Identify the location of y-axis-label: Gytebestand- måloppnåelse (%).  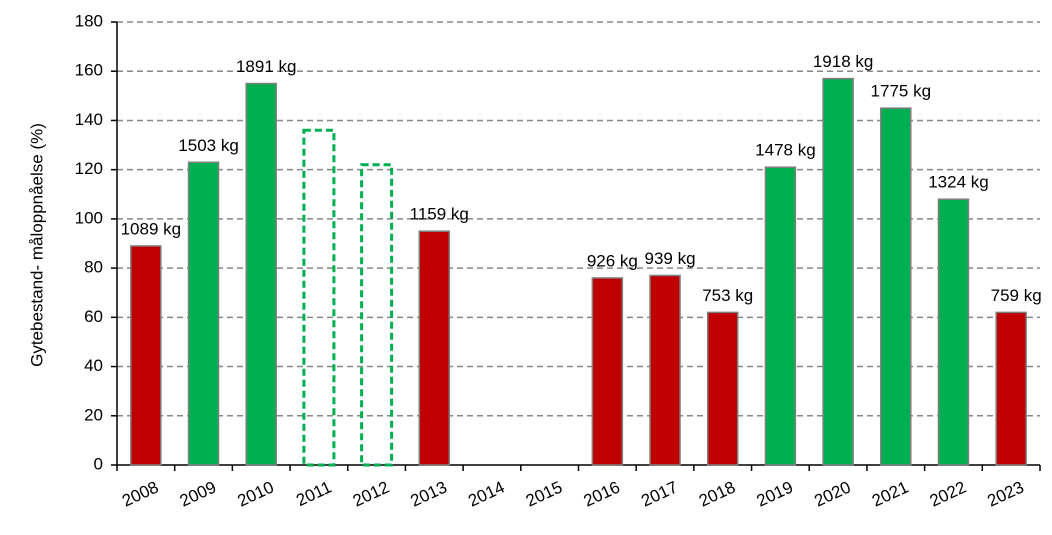
(36, 245).